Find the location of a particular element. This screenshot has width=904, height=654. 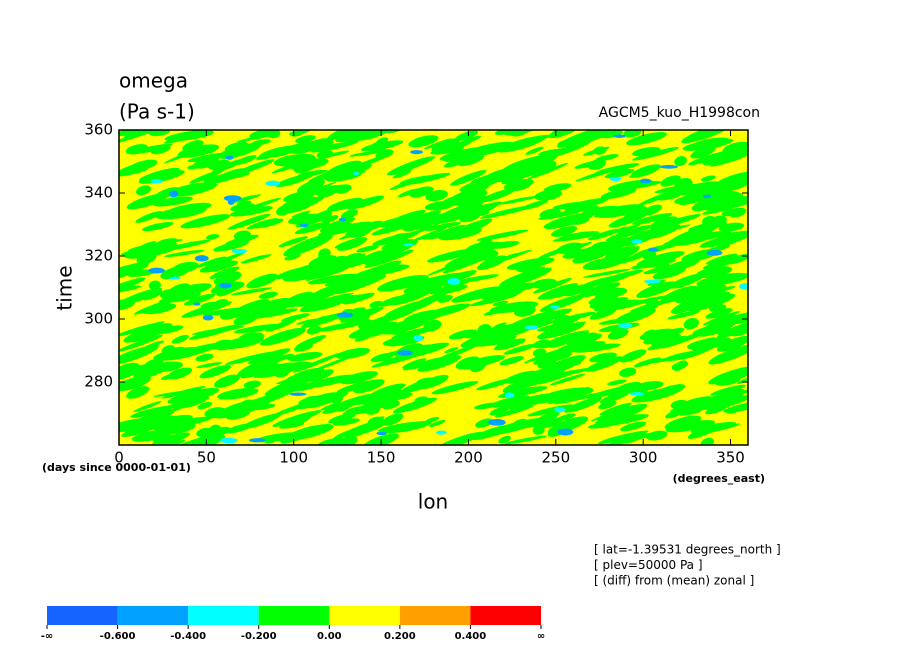

y-tick-label: 360 is located at coordinates (98, 130).